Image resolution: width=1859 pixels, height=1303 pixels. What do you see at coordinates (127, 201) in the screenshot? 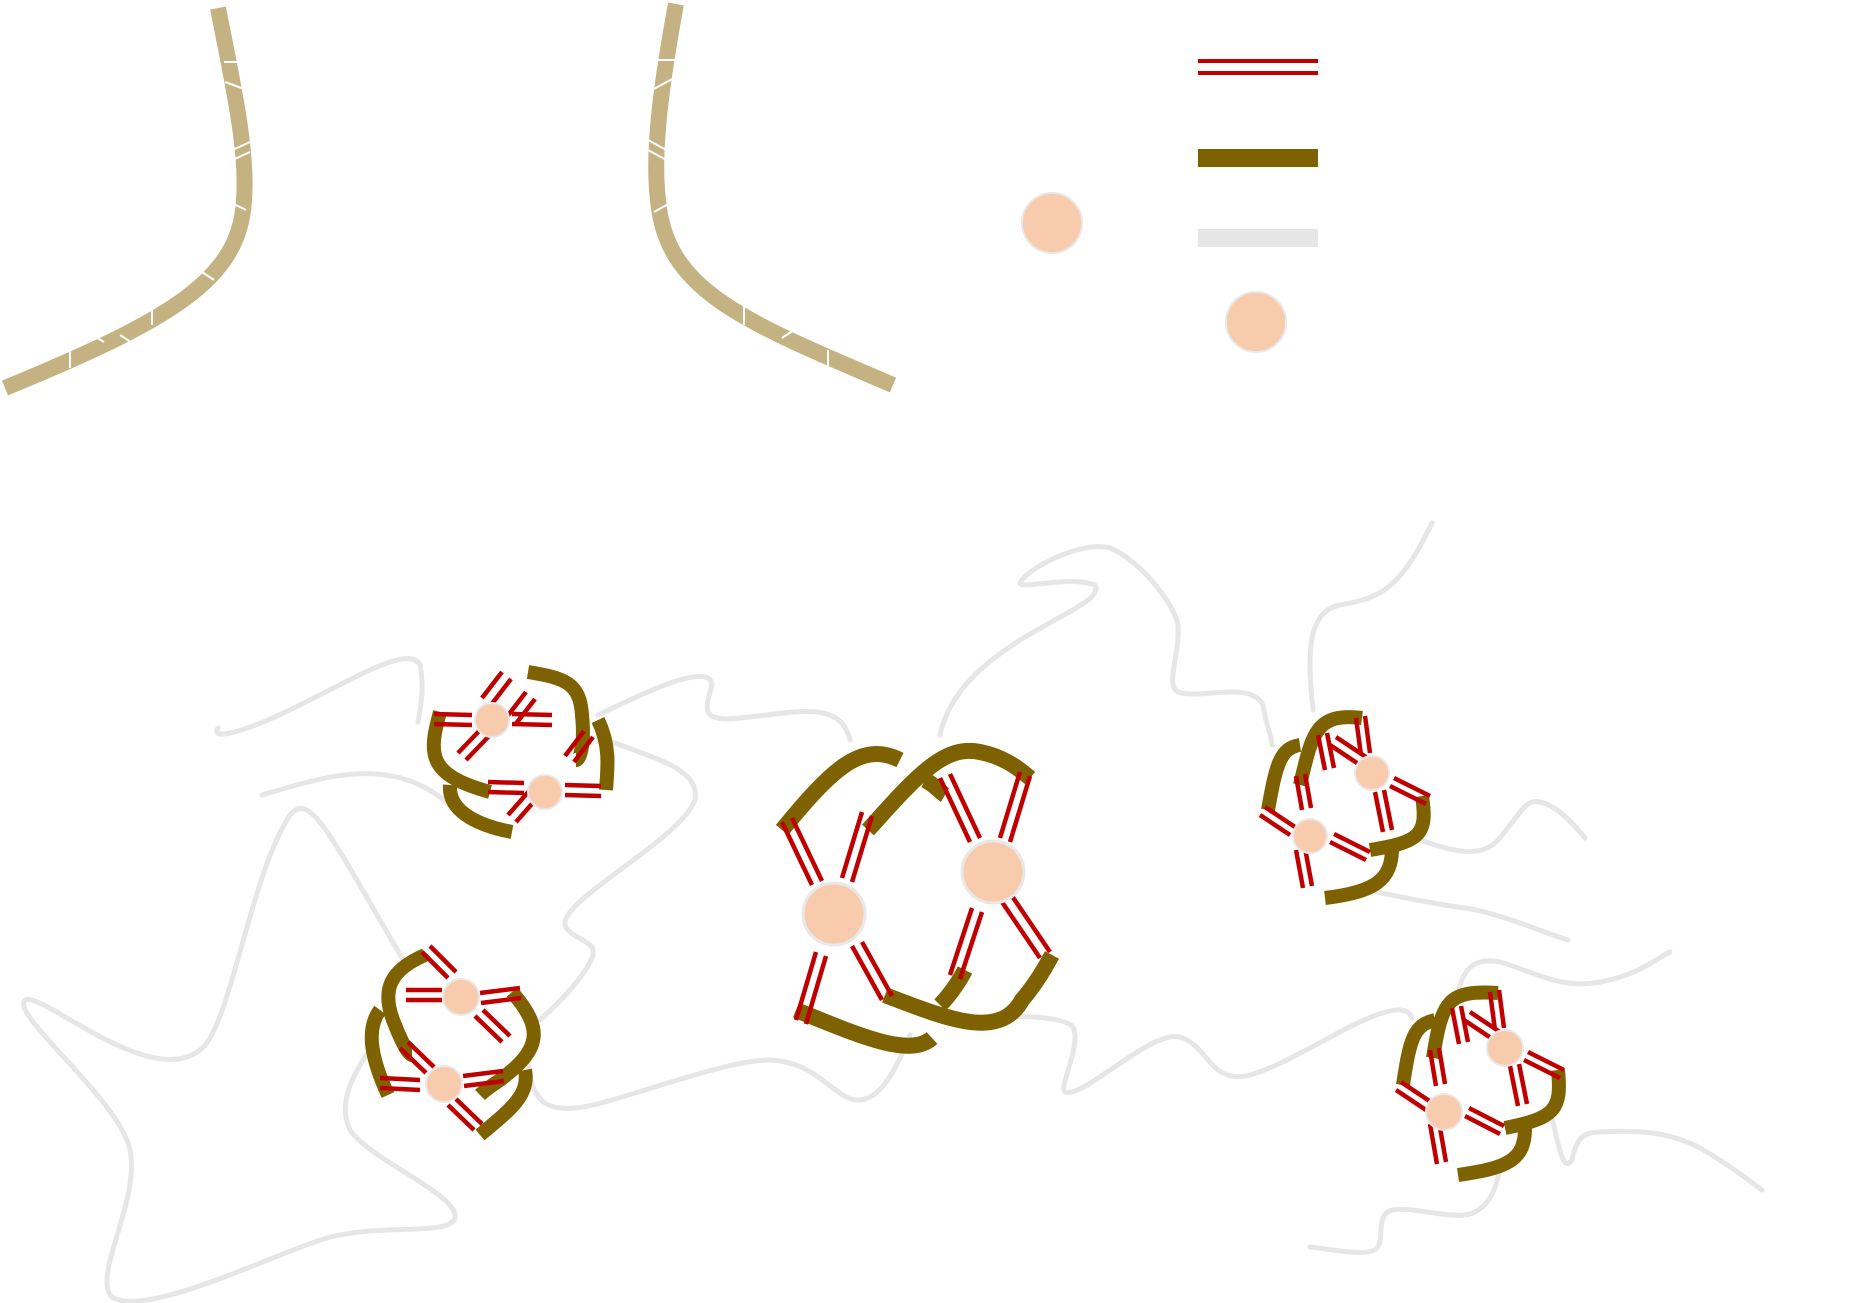
I see `top-left-strand` at bounding box center [127, 201].